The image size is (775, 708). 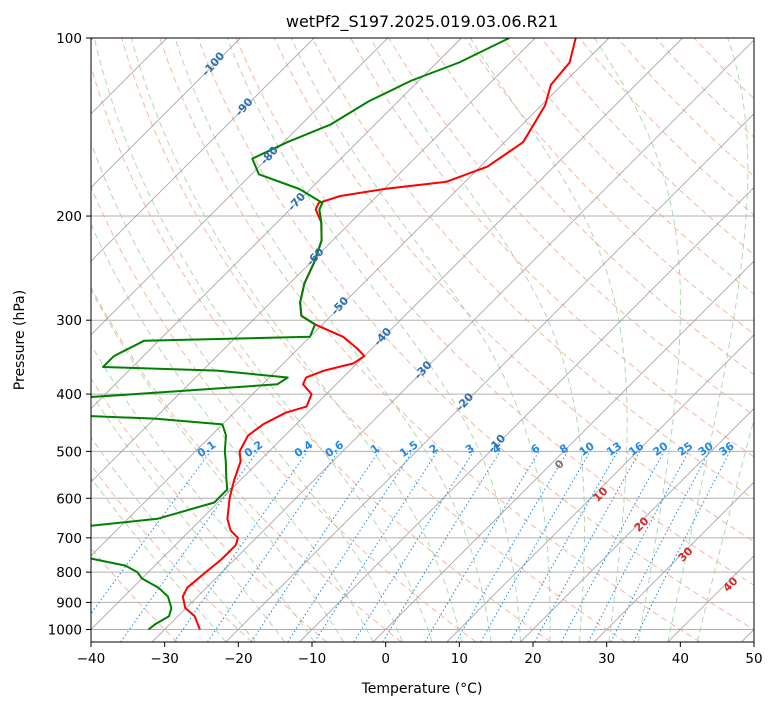 I want to click on mixing-ratio-label: 3, so click(x=470, y=449).